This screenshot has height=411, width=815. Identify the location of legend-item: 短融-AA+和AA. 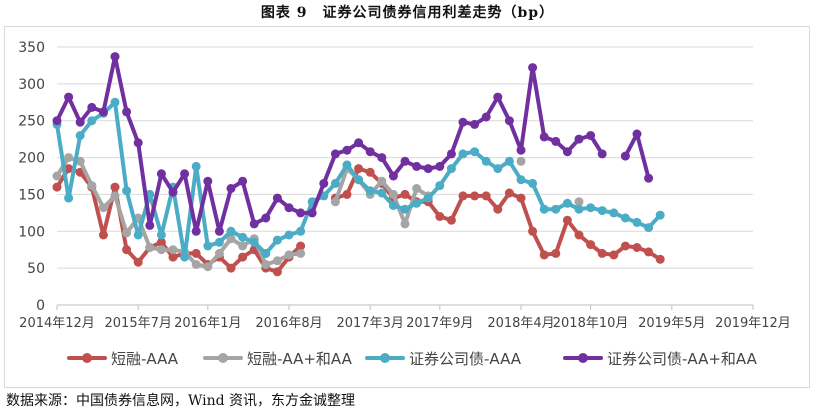
(278, 359).